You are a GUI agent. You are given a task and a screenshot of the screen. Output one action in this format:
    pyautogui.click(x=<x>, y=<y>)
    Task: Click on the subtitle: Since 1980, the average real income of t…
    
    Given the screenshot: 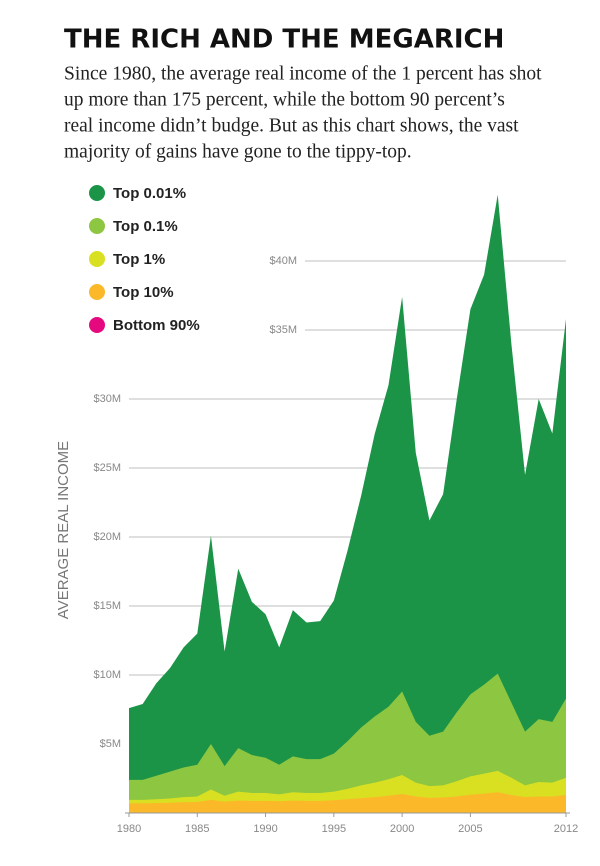 What is the action you would take?
    pyautogui.click(x=303, y=73)
    